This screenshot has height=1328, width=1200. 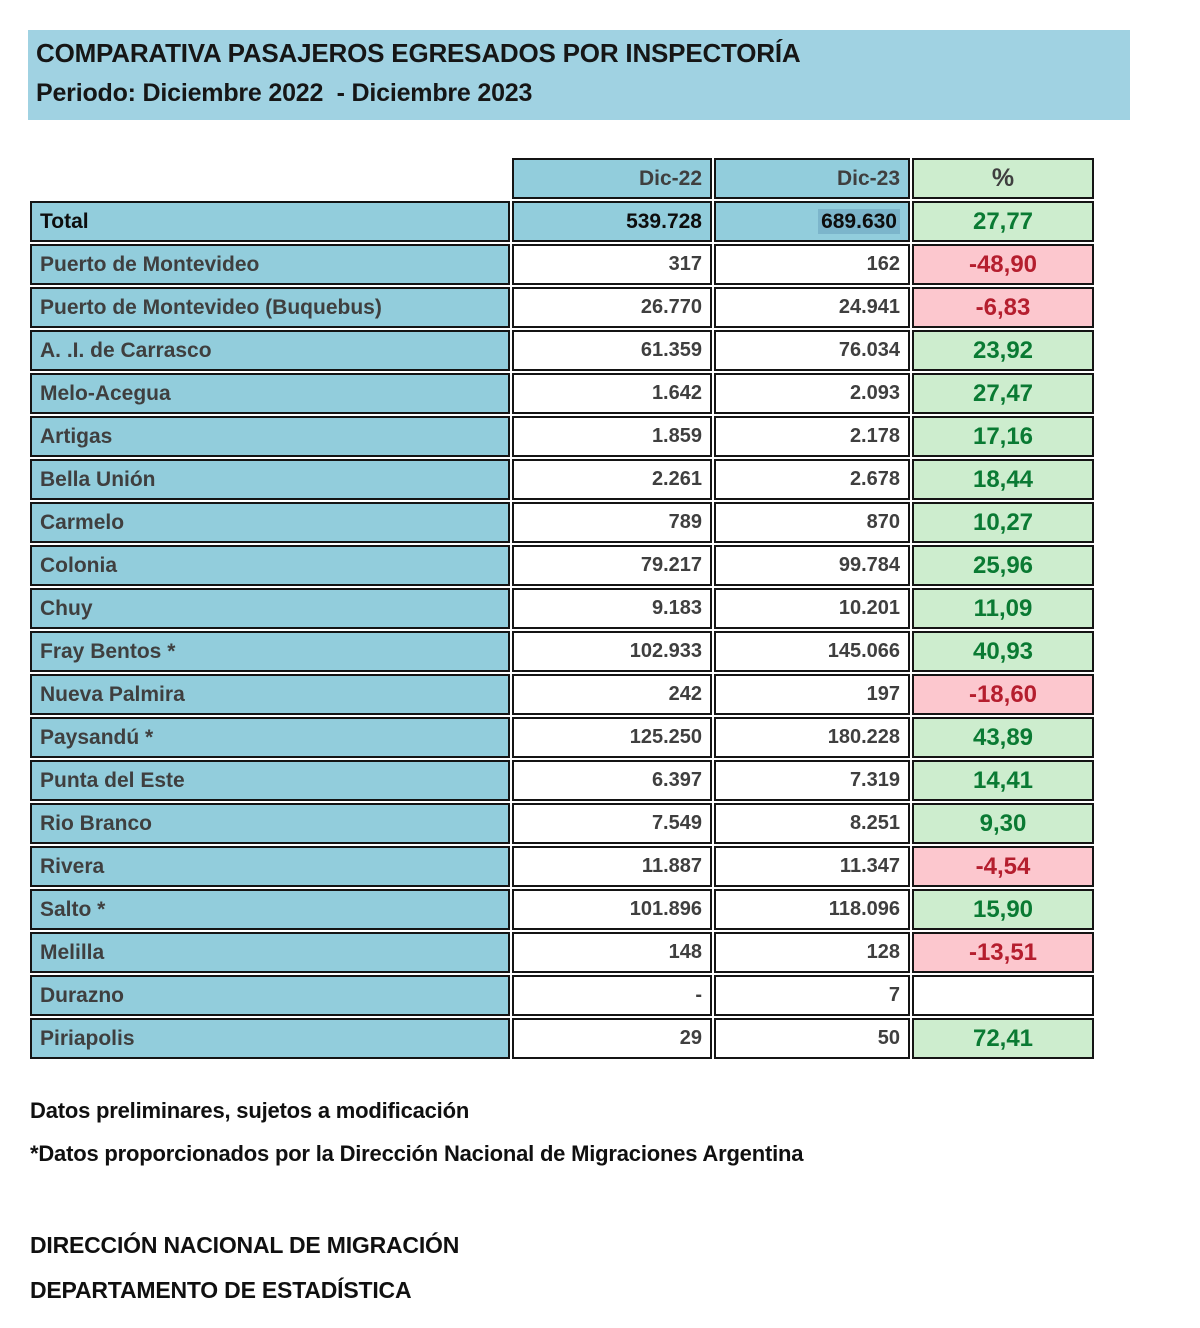 What do you see at coordinates (612, 694) in the screenshot?
I see `dic22: 242` at bounding box center [612, 694].